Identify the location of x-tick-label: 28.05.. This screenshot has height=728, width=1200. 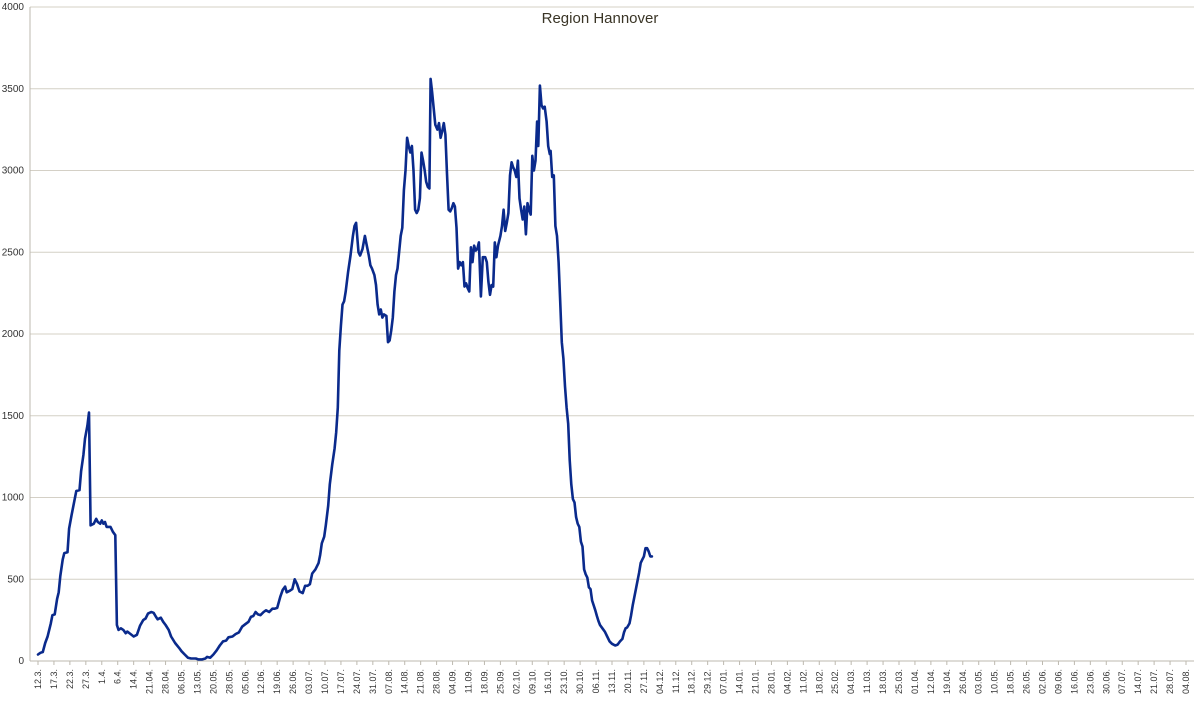
(229, 681).